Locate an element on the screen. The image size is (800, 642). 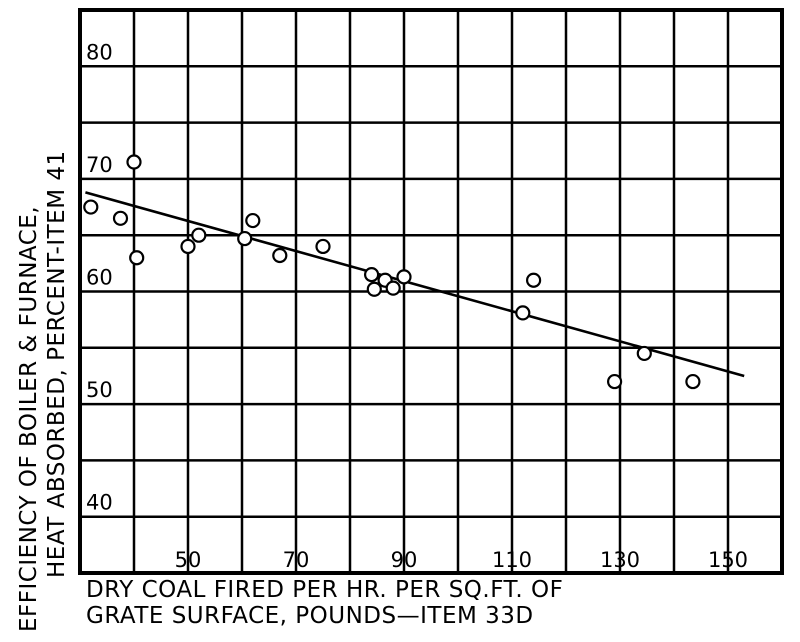
y-tick-labels: 40 50 60 70 80 is located at coordinates (99, 277).